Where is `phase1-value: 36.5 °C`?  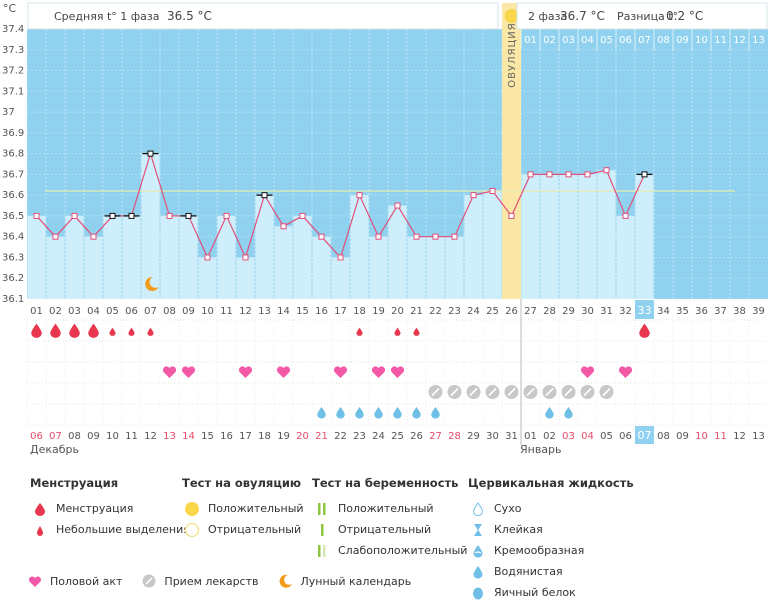
phase1-value: 36.5 °C is located at coordinates (189, 16).